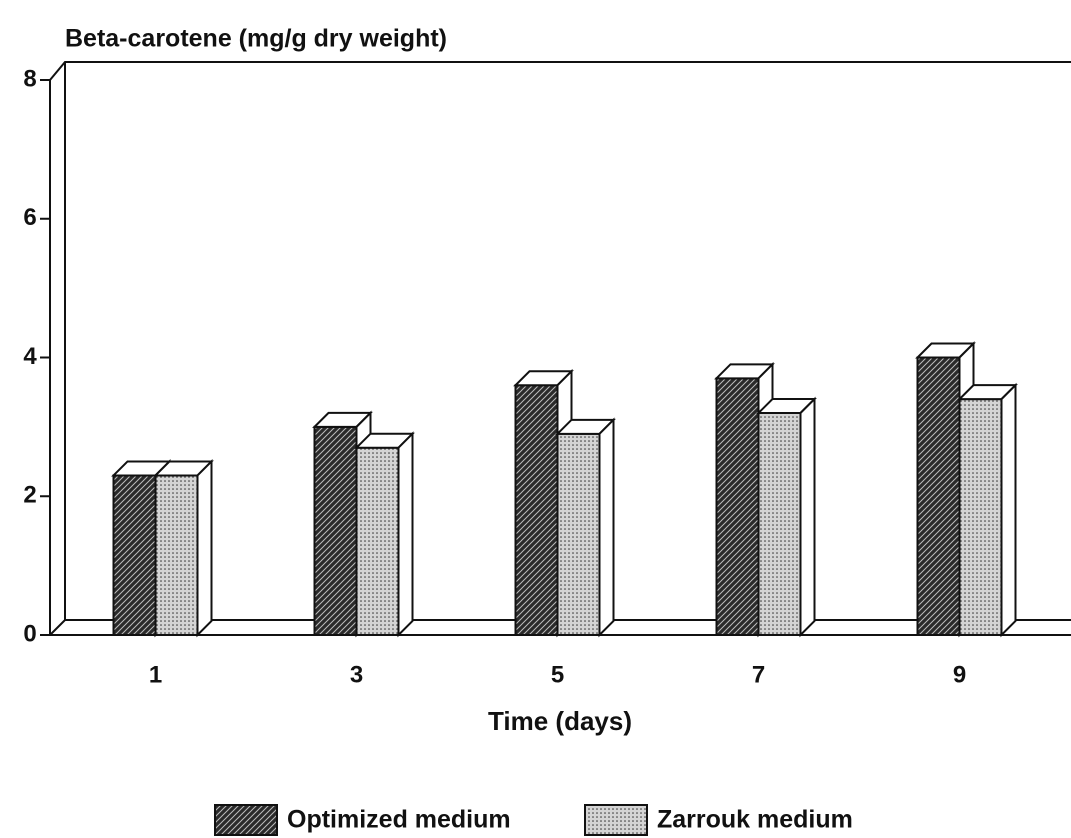 This screenshot has width=1071, height=838. Describe the element at coordinates (758, 674) in the screenshot. I see `x-tick-label: 7` at that location.